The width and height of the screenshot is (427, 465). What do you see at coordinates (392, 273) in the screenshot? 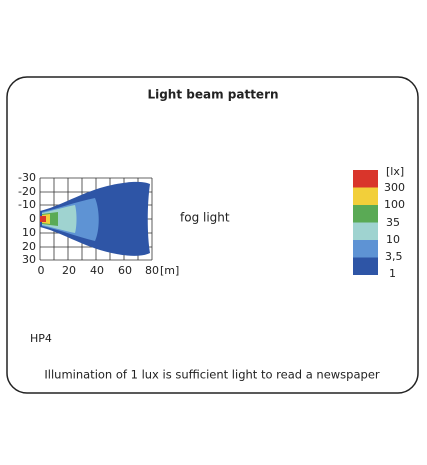
I see `legend-label: 1` at bounding box center [392, 273].